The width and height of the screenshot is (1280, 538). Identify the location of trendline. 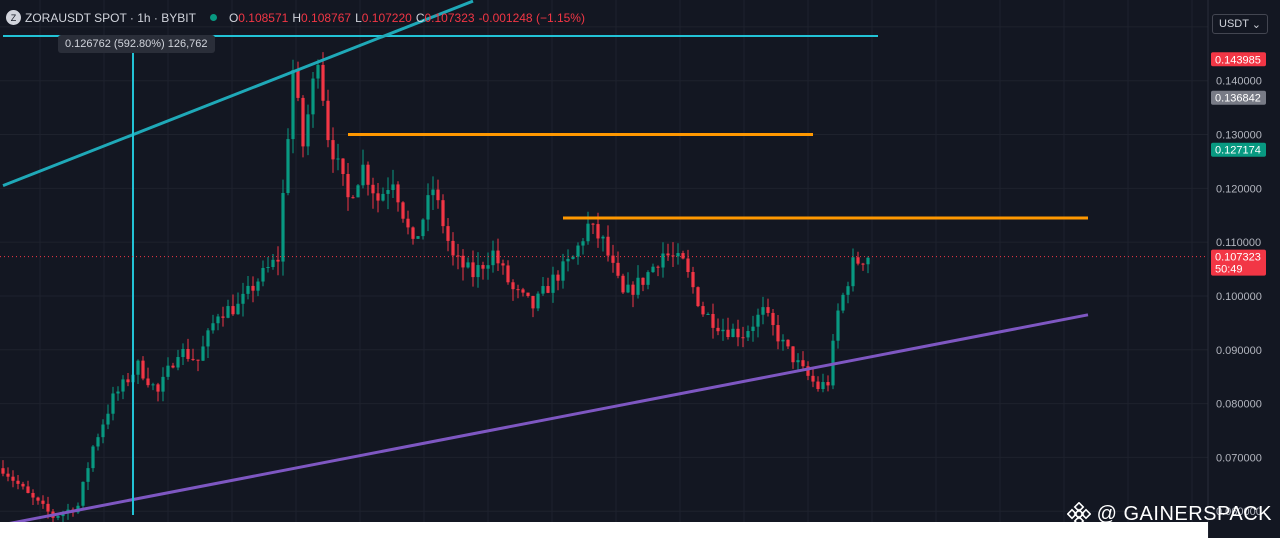
(238, 94).